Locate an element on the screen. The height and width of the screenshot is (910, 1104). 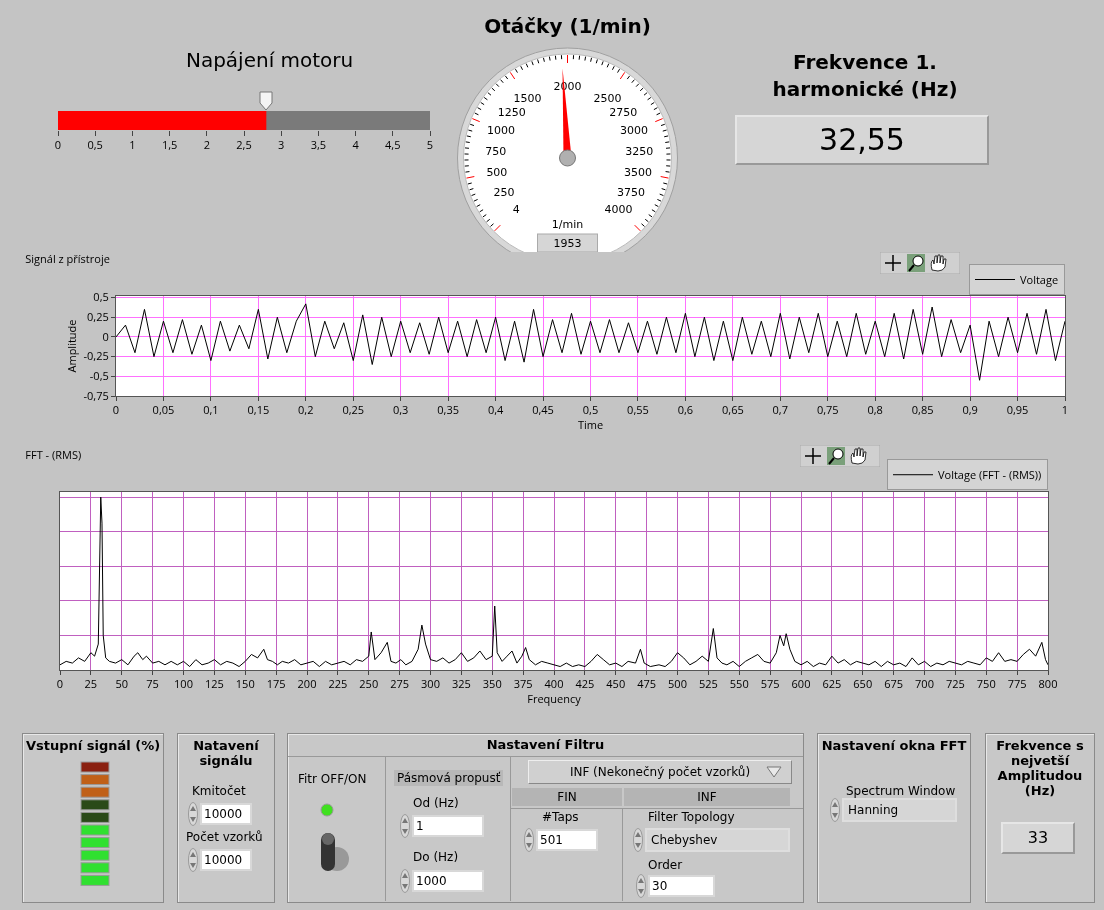
x-tick-label: 0,3 is located at coordinates (400, 410).